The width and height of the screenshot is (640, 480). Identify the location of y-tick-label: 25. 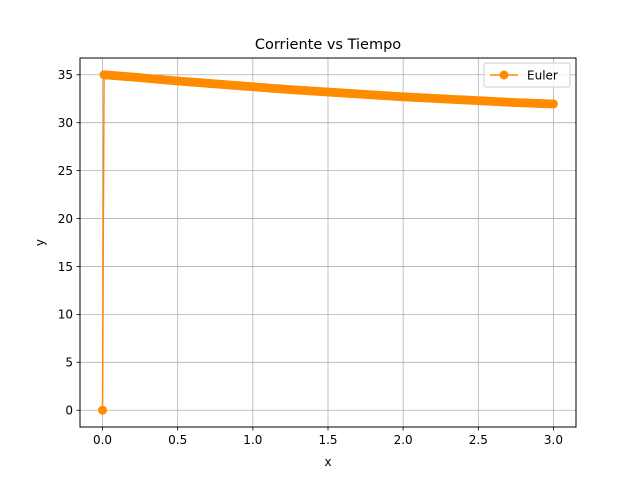
(65, 171).